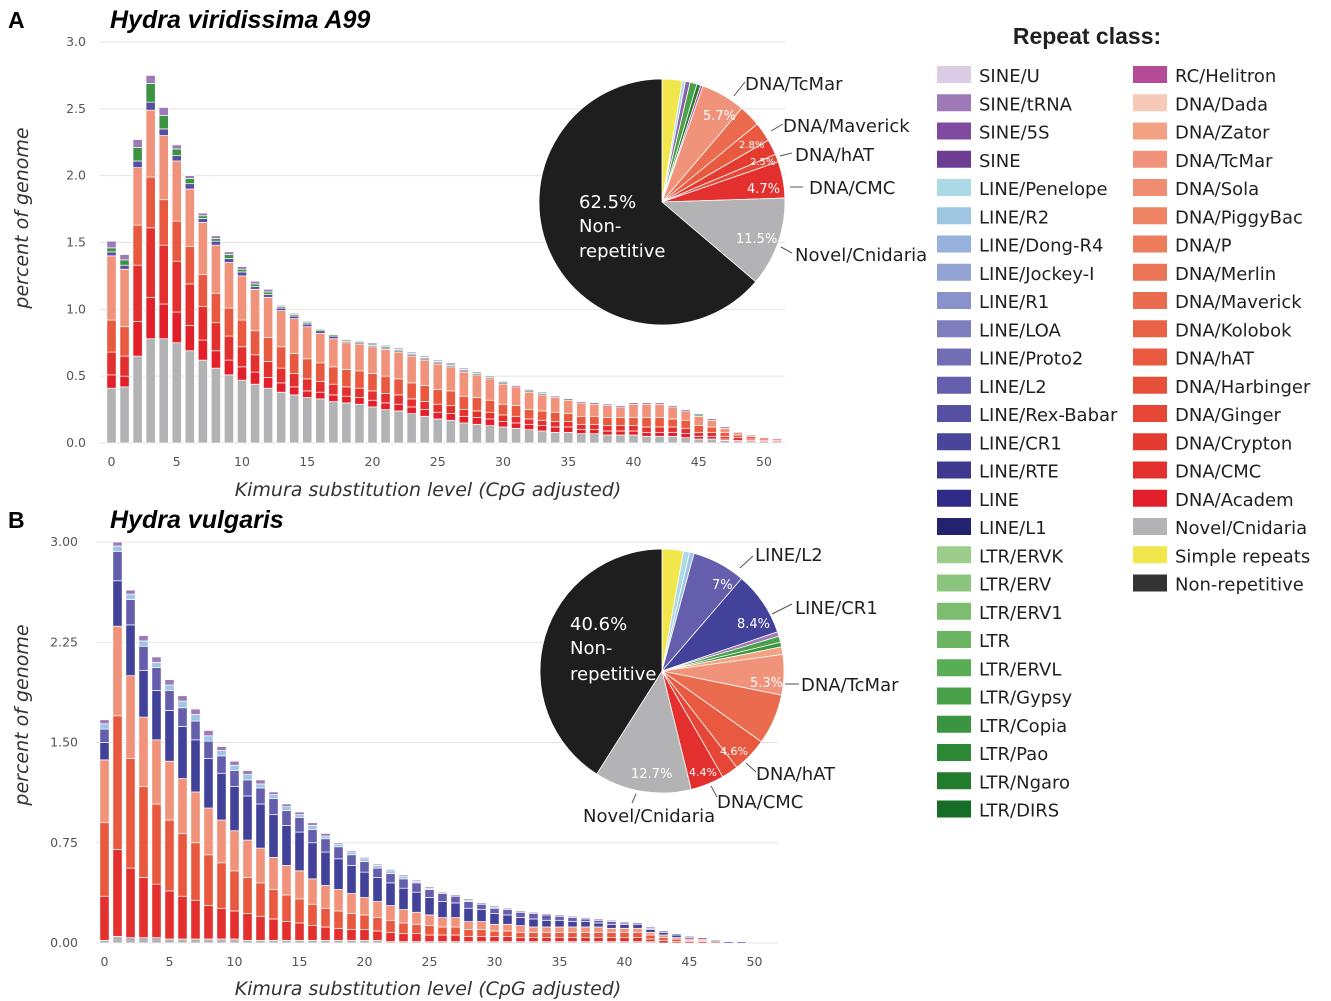 The width and height of the screenshot is (1331, 1001). Describe the element at coordinates (1014, 302) in the screenshot. I see `legend-label: LINE/R1` at that location.